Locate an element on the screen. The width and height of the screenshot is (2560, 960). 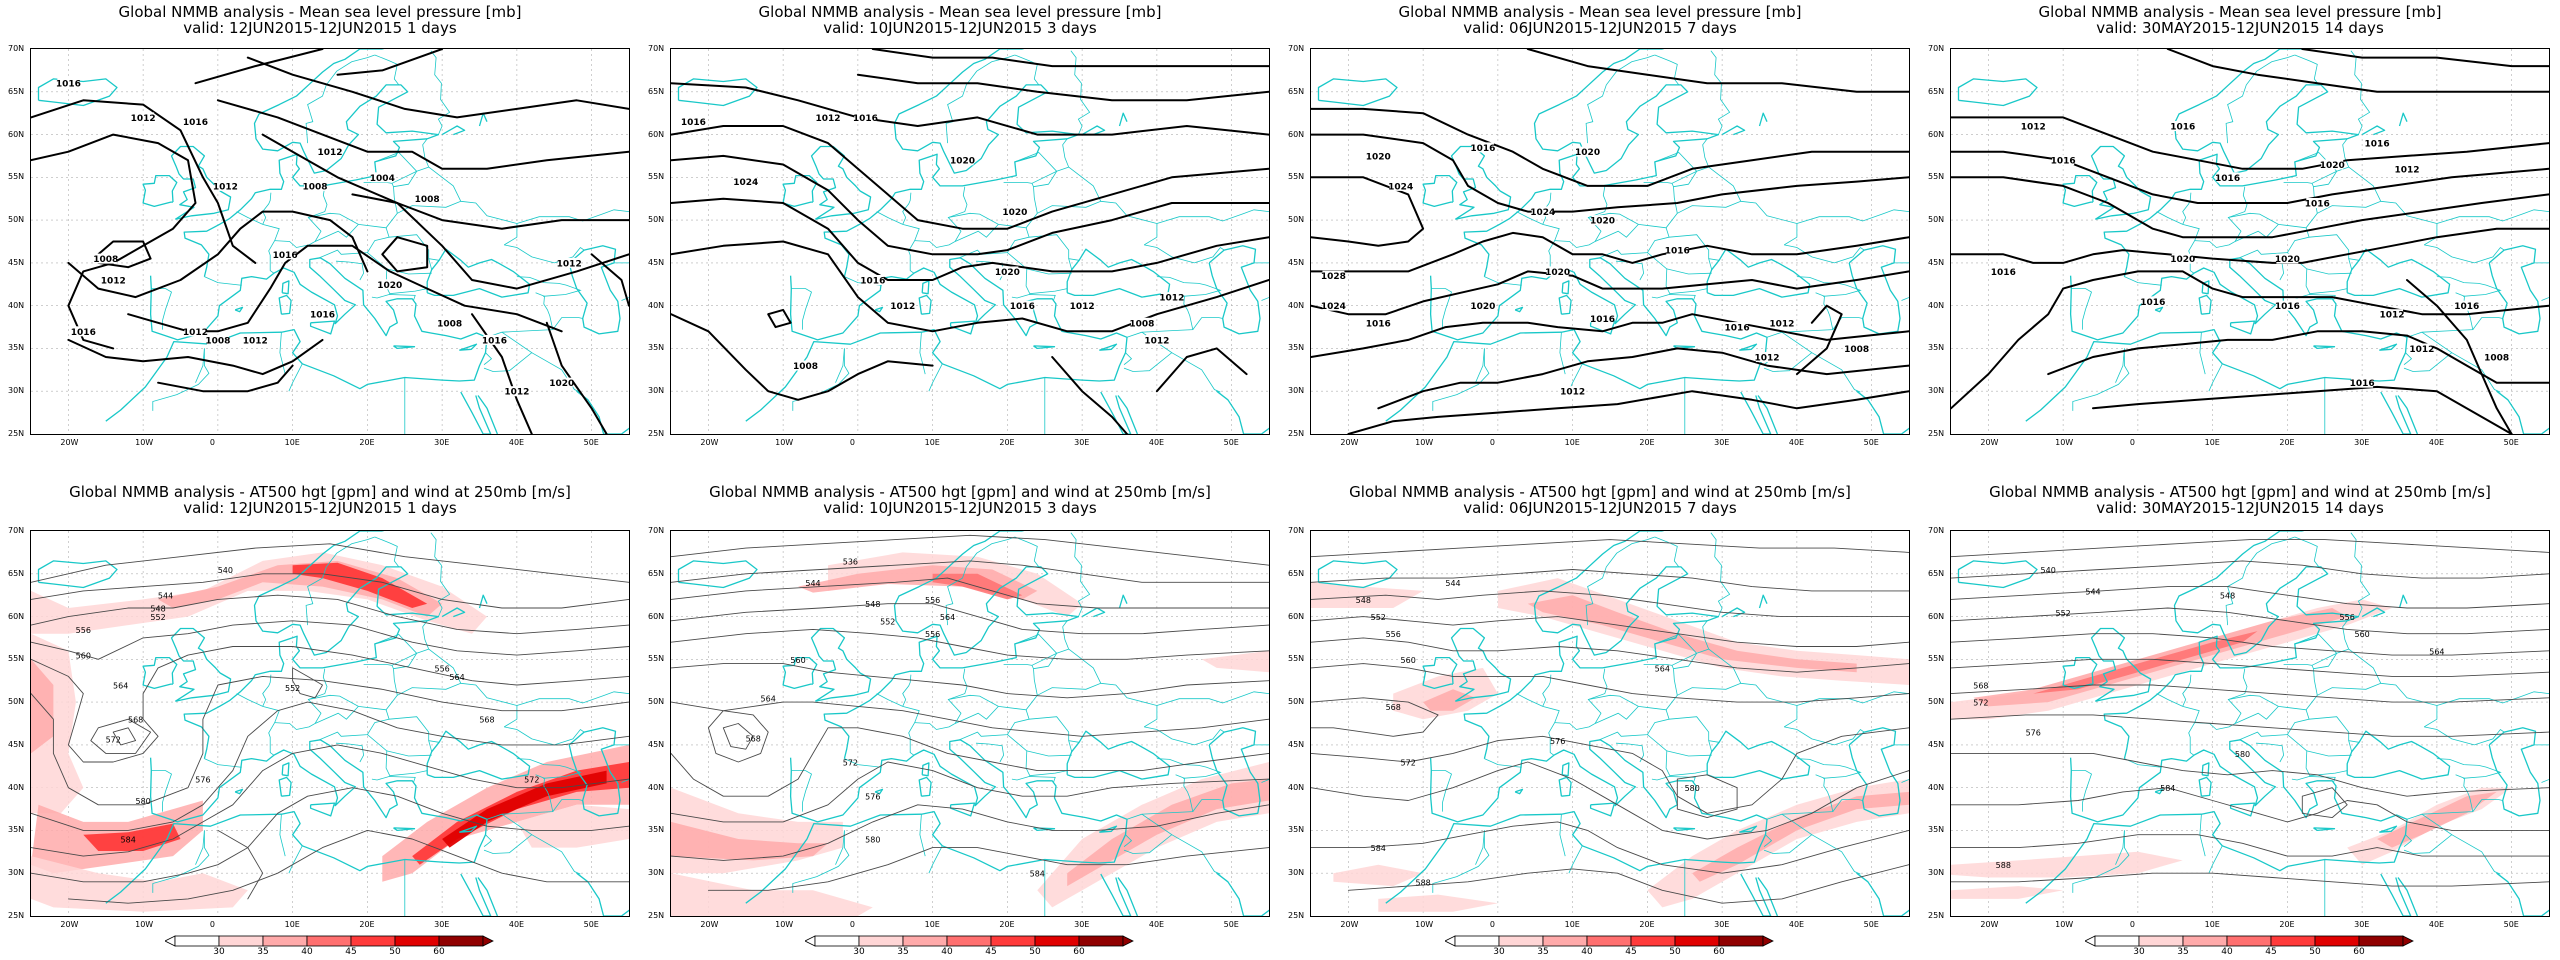
latitude-label: 50N is located at coordinates (1296, 702).